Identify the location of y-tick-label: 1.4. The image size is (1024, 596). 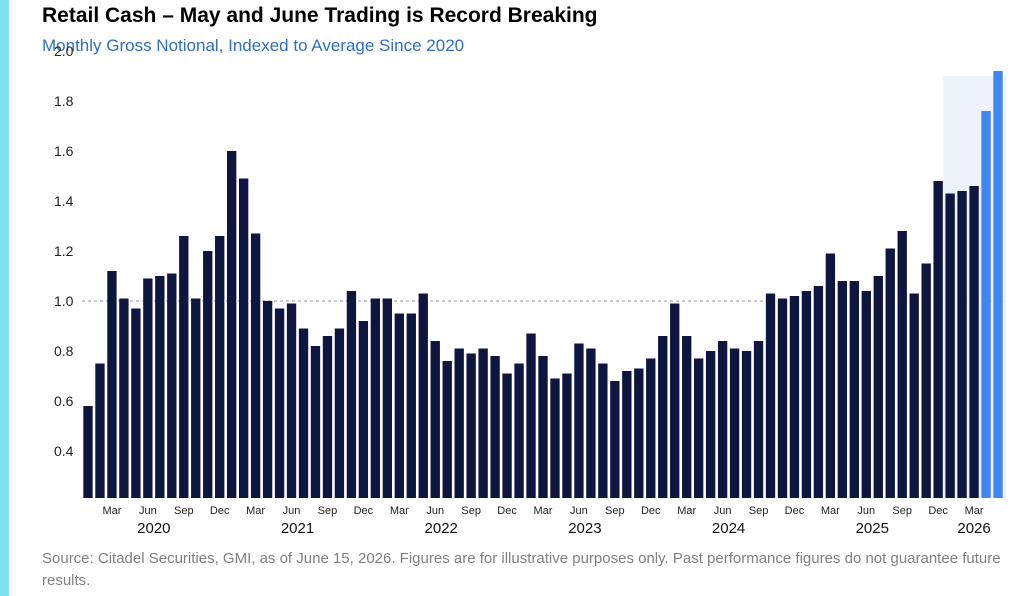
(64, 201).